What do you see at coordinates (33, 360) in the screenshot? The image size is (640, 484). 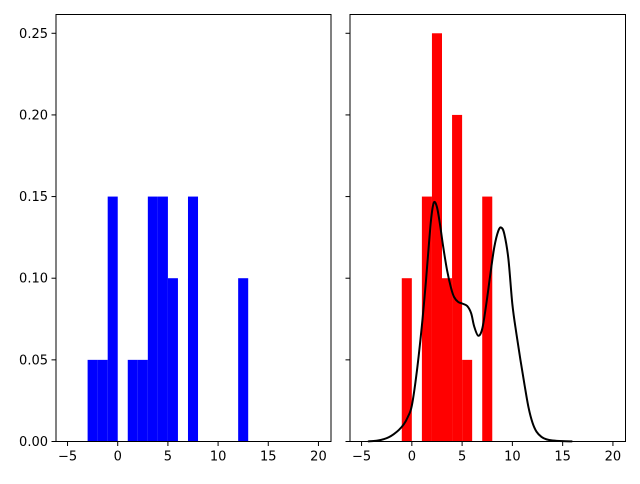 I see `y-tick-label: 0.05` at bounding box center [33, 360].